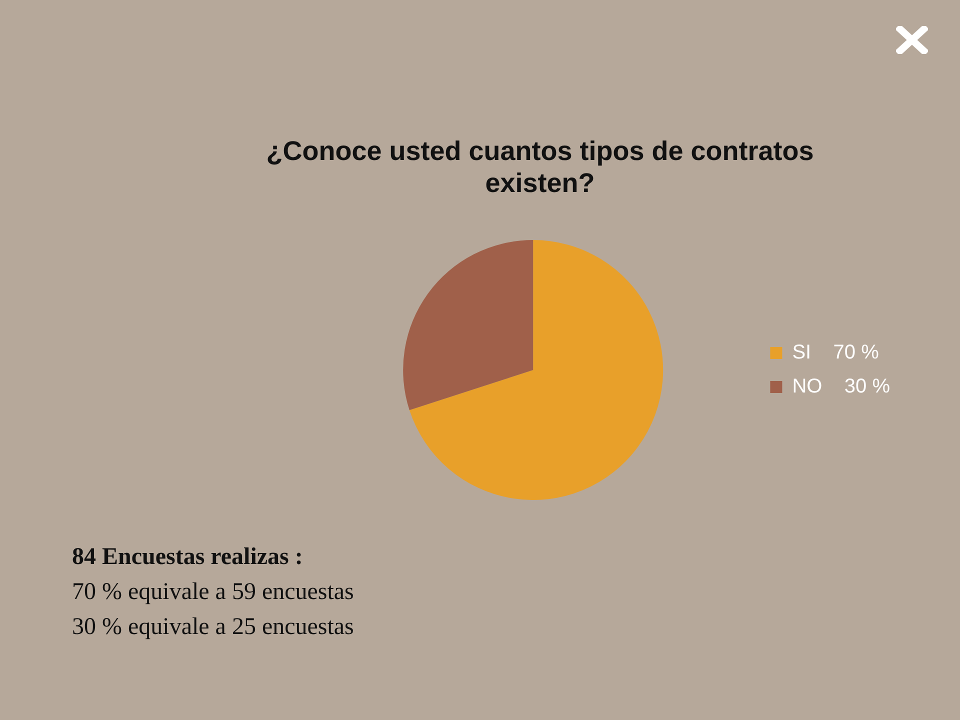 The image size is (960, 720). What do you see at coordinates (836, 353) in the screenshot?
I see `legend-label: SI 70 %` at bounding box center [836, 353].